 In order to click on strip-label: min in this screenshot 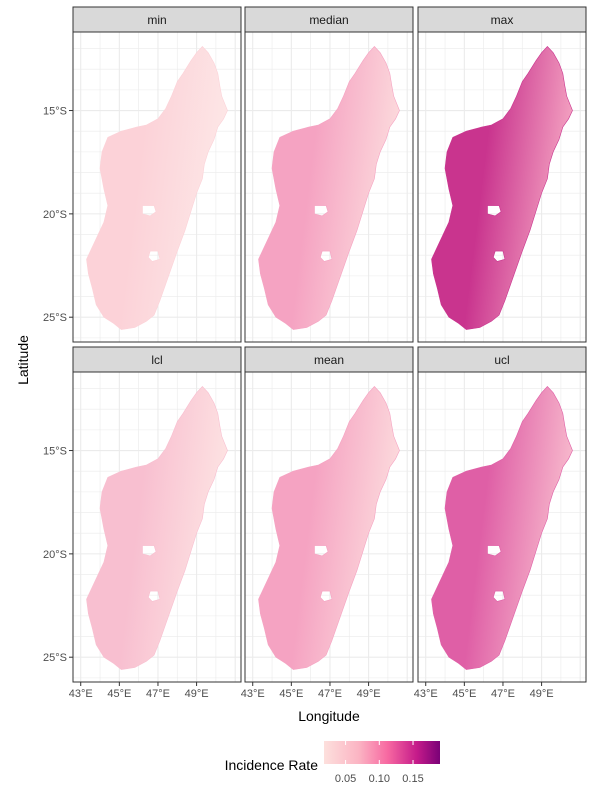, I will do `click(156, 20)`.